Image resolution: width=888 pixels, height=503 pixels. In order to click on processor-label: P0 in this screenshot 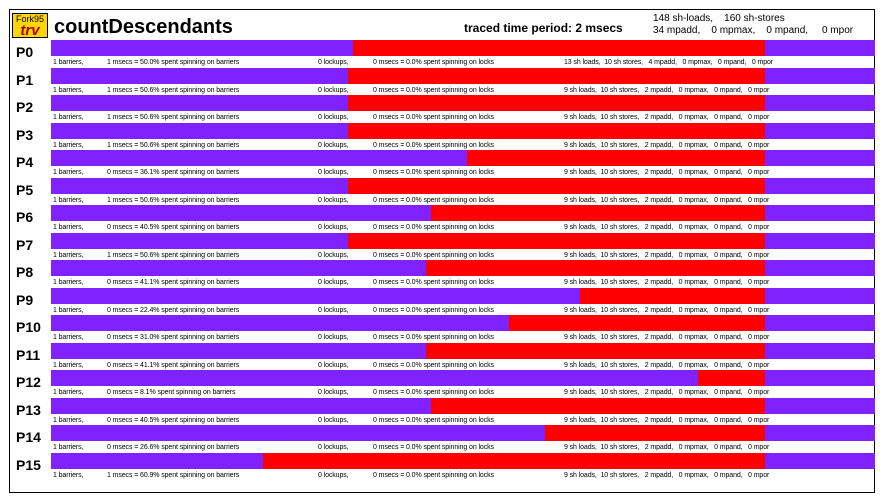, I will do `click(25, 52)`.